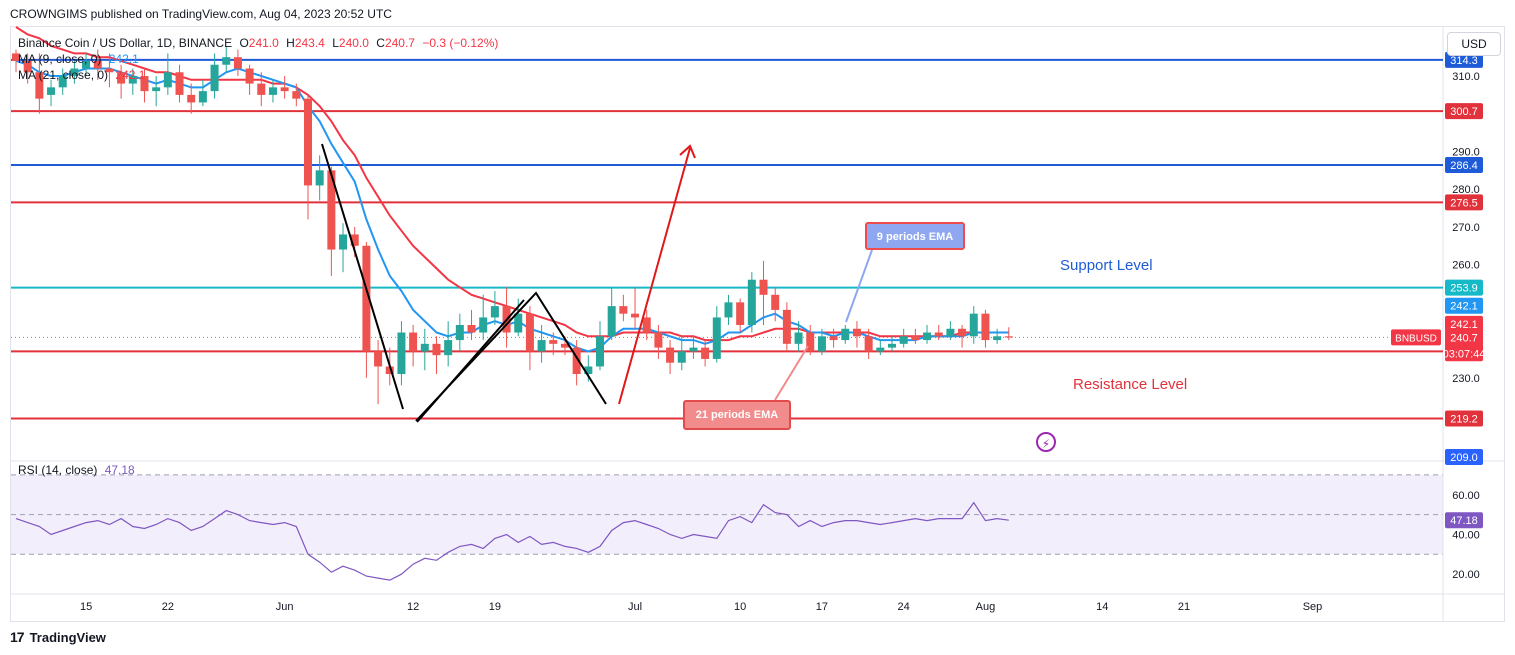  Describe the element at coordinates (1130, 384) in the screenshot. I see `resistance-level-text: Resistance Level` at that location.